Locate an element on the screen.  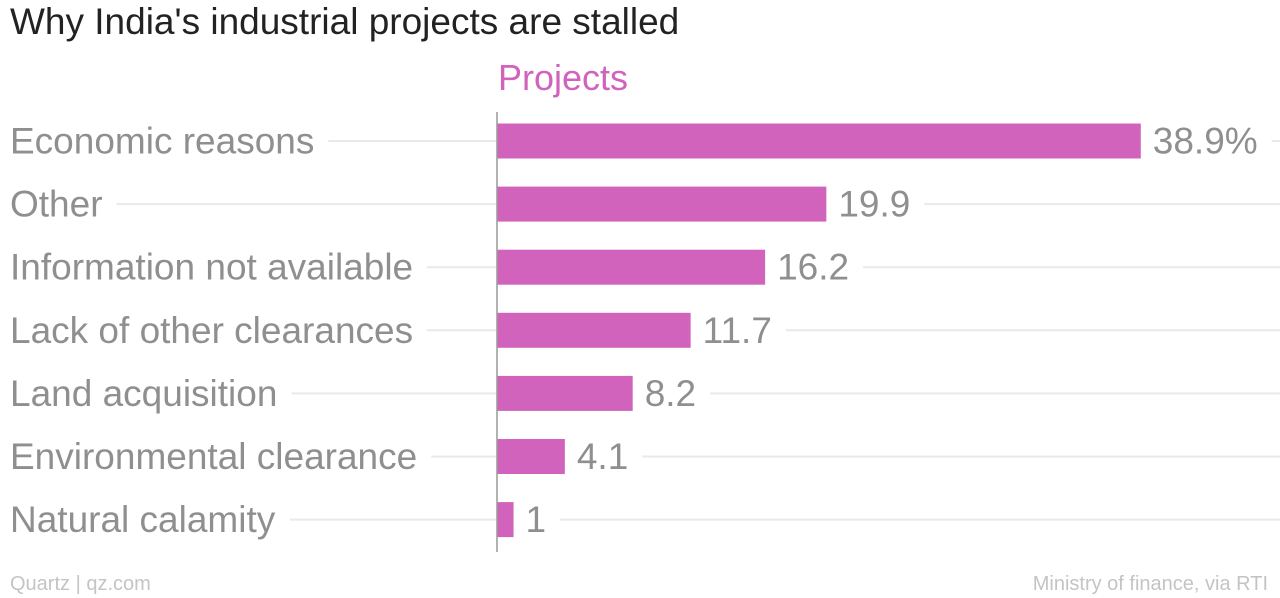
category-label: Information not available is located at coordinates (211, 267).